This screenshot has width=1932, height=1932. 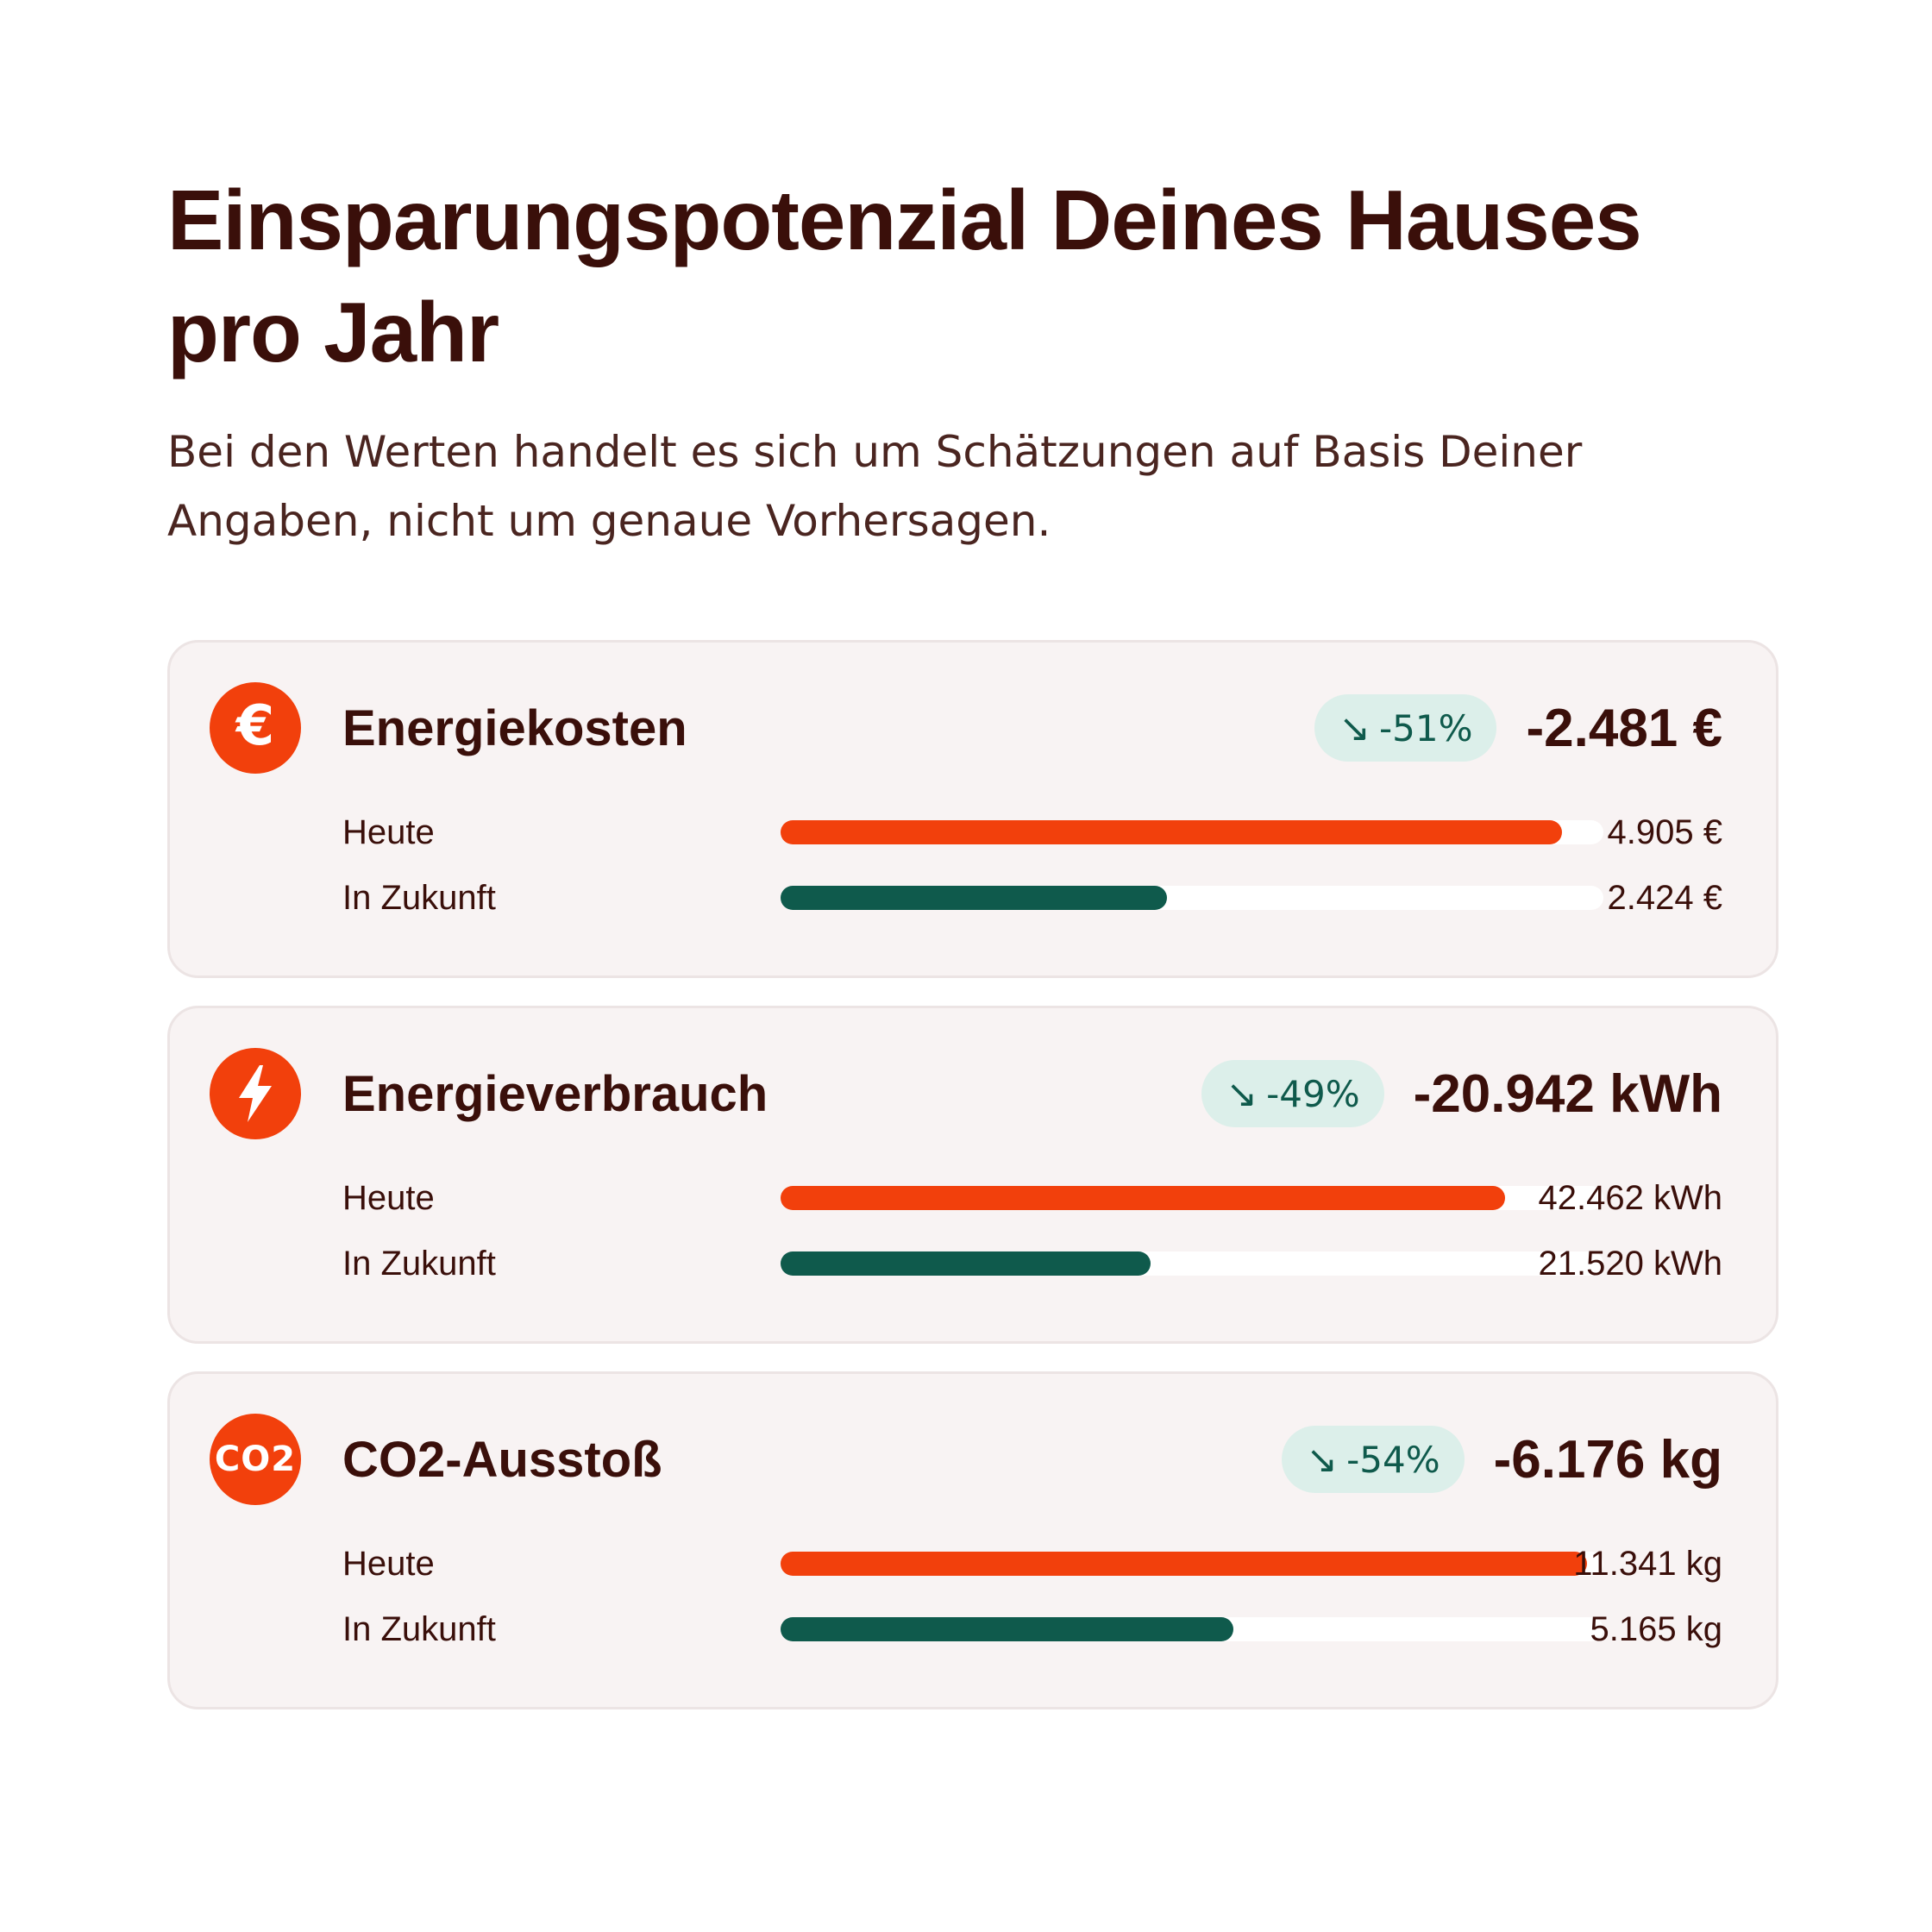 I want to click on euro-icon: €, so click(x=255, y=728).